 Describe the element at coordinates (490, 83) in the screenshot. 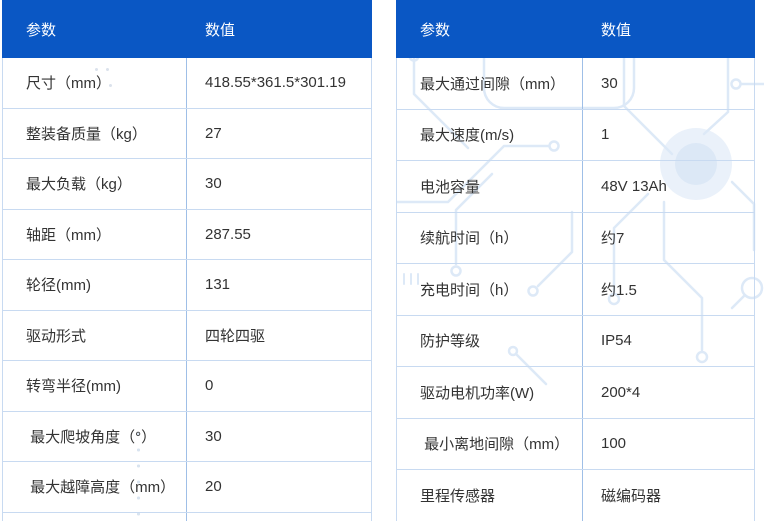

I see `param-cell: 最大通过间隙（mm）` at that location.